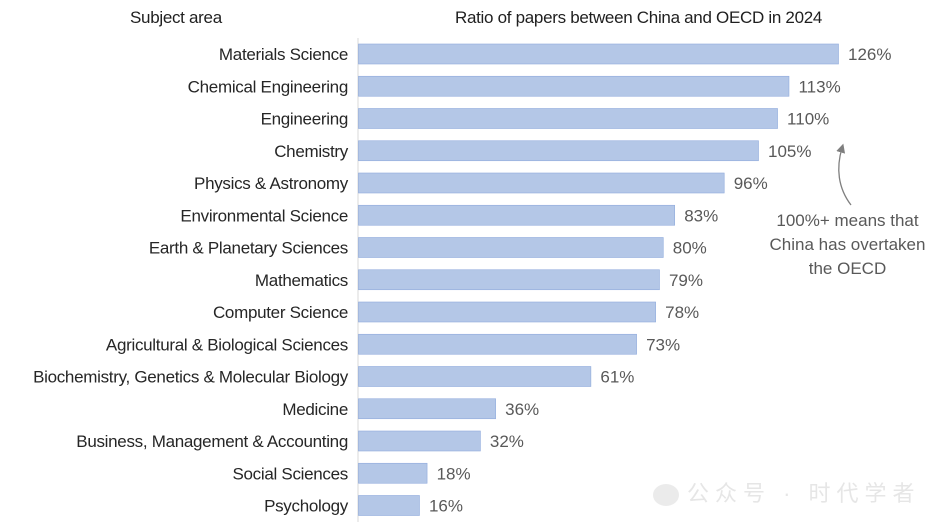 Image resolution: width=941 pixels, height=530 pixels. What do you see at coordinates (751, 183) in the screenshot?
I see `value-label: 96%` at bounding box center [751, 183].